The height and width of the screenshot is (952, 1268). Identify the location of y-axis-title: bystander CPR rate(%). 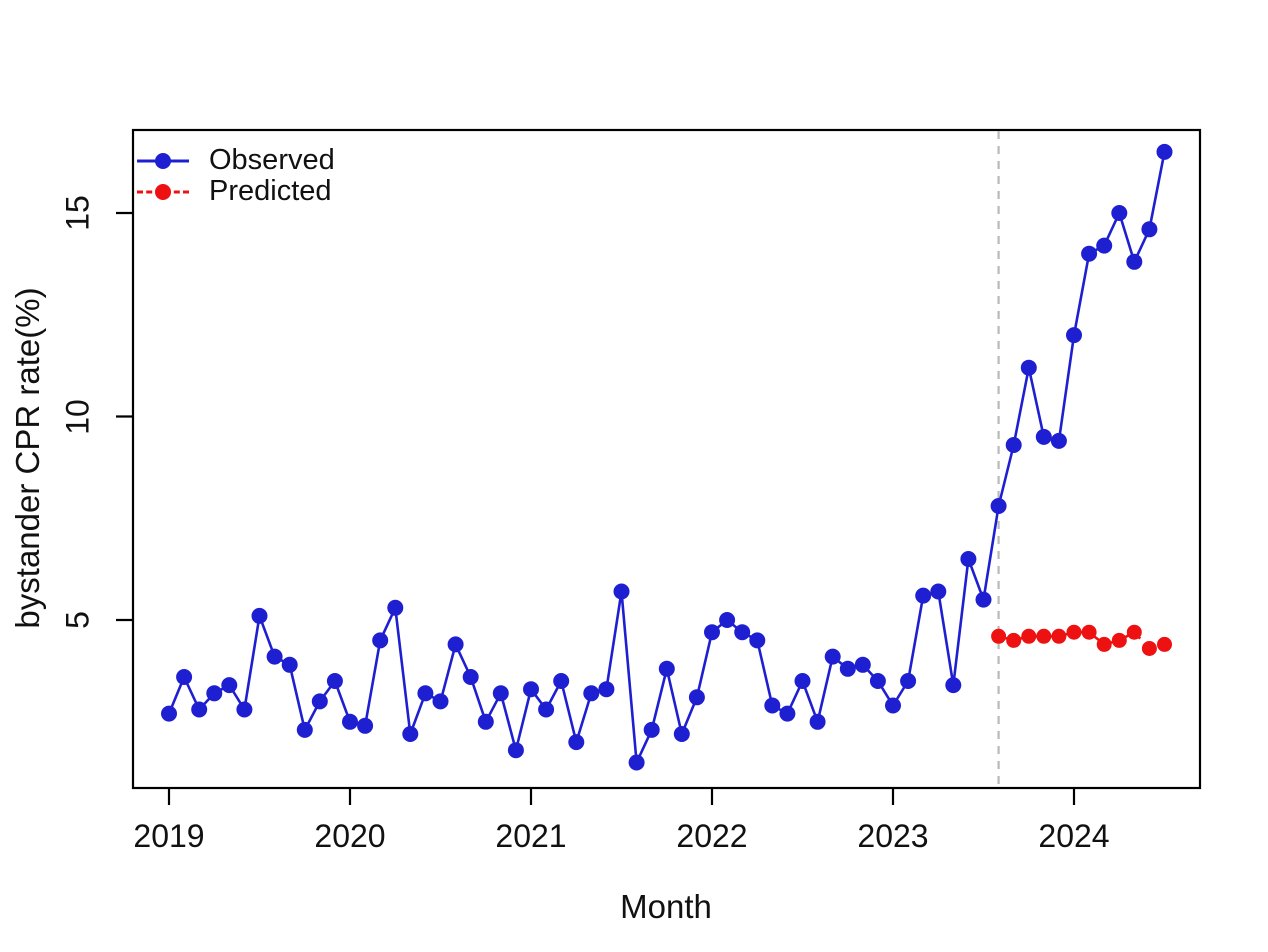
(27, 458).